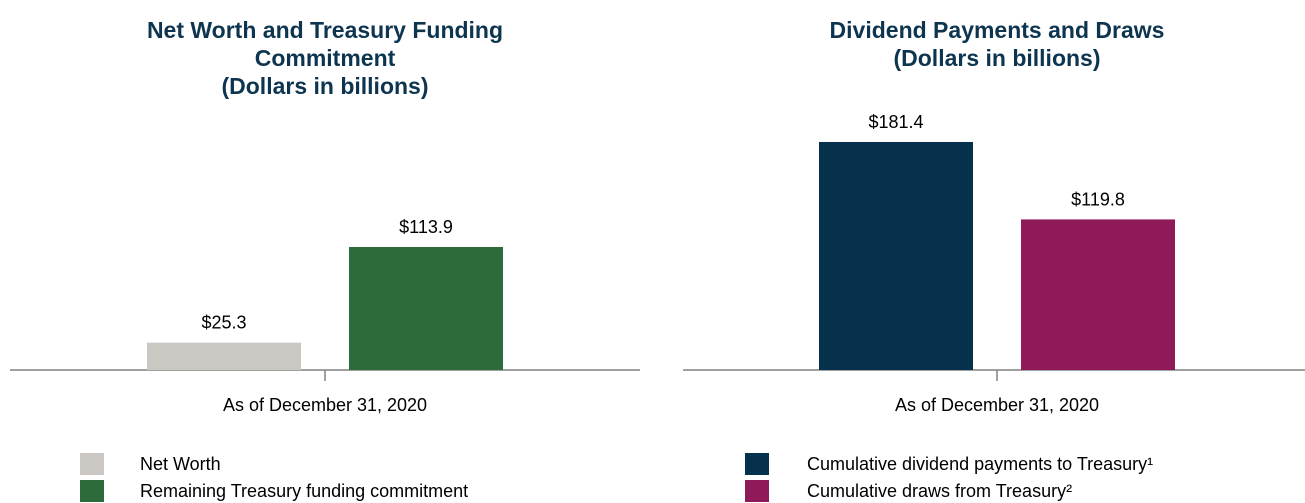 The height and width of the screenshot is (503, 1305). Describe the element at coordinates (939, 491) in the screenshot. I see `legend-label: Cumulative draws from Treasury²` at that location.